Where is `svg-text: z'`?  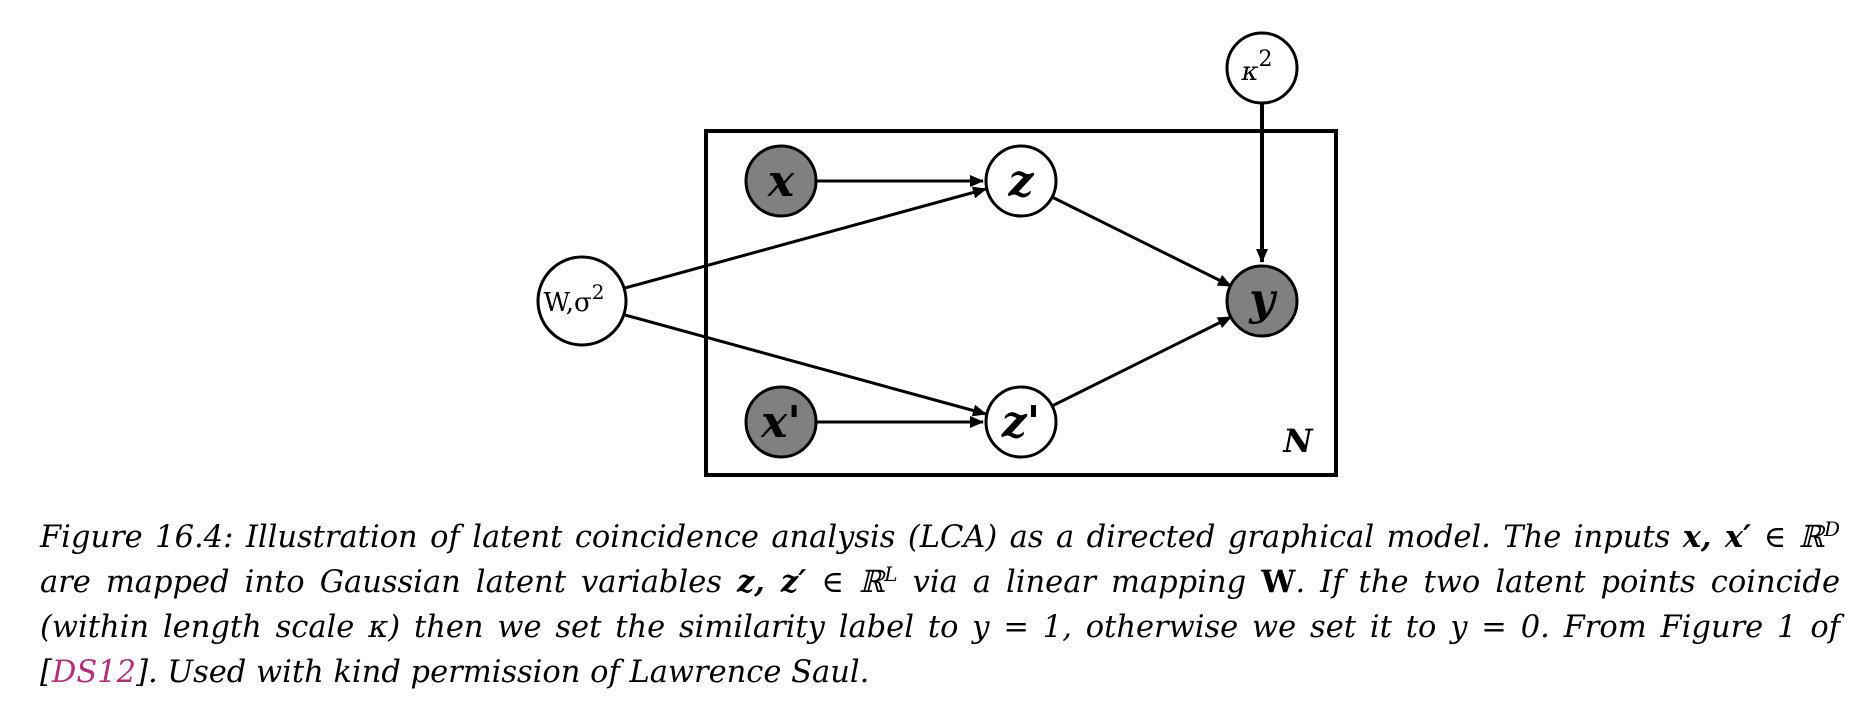 svg-text: z' is located at coordinates (1020, 422).